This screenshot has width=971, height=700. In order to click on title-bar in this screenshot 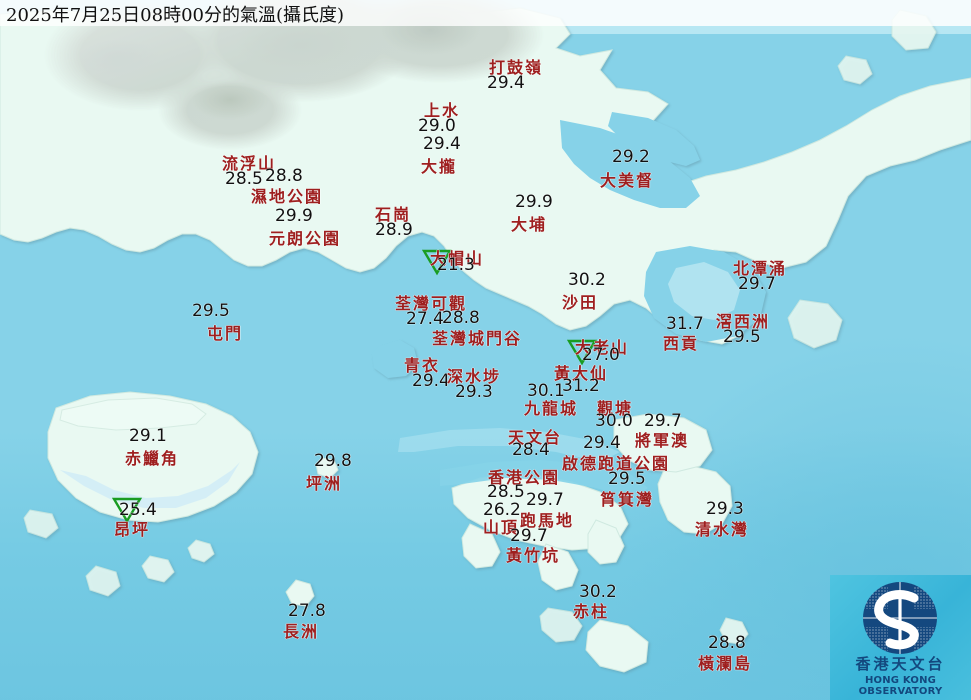, I will do `click(485, 13)`.